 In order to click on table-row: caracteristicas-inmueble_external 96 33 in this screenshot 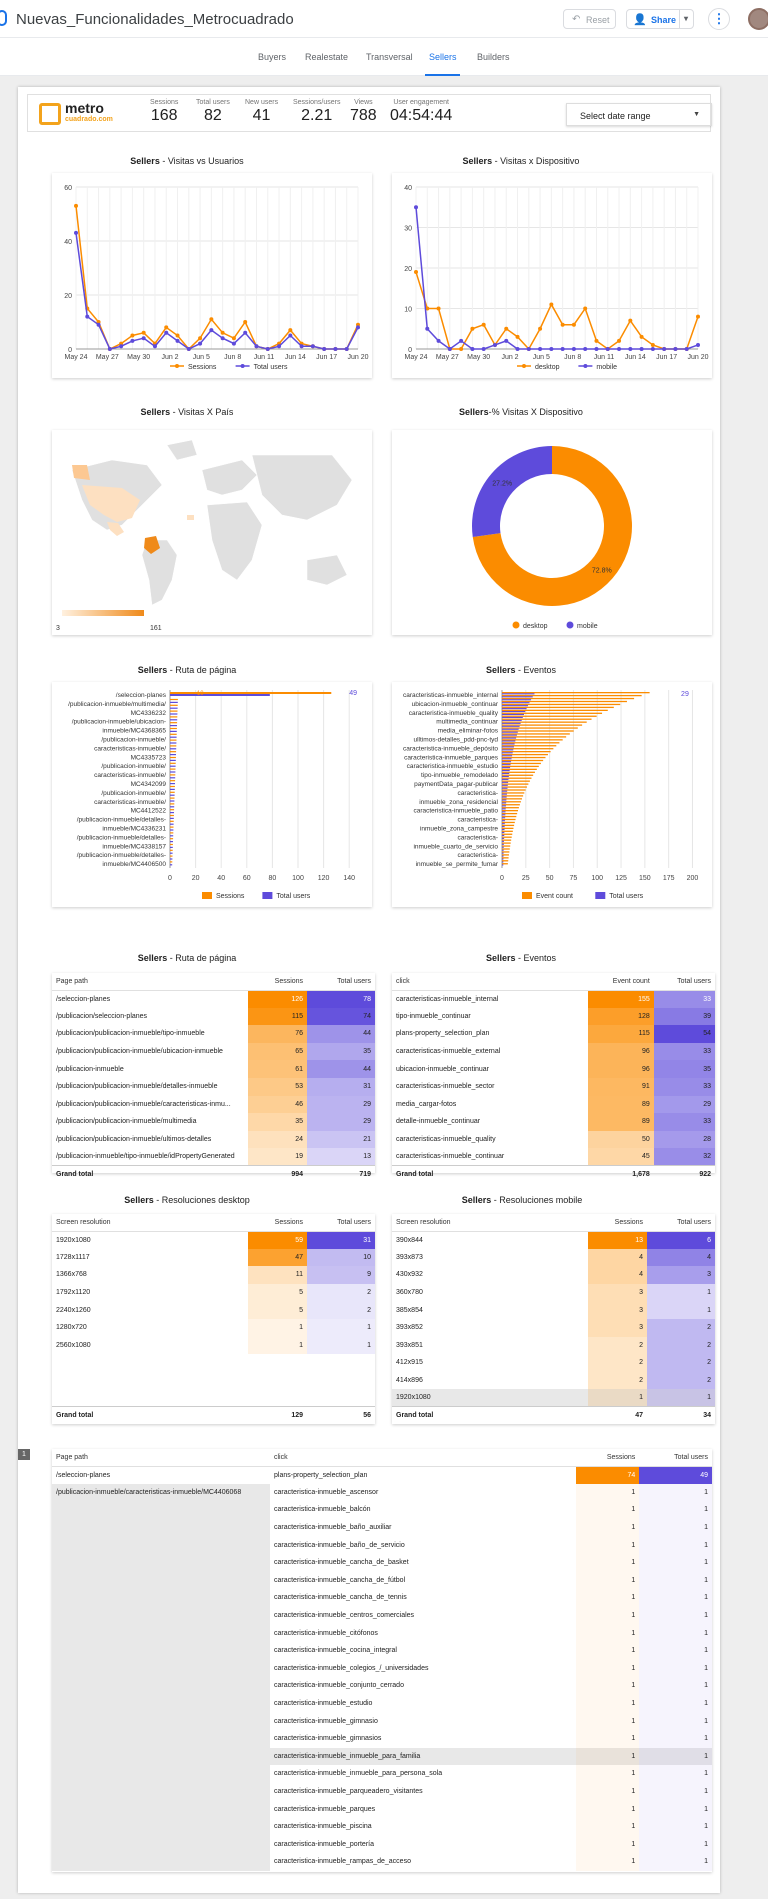, I will do `click(553, 1051)`.